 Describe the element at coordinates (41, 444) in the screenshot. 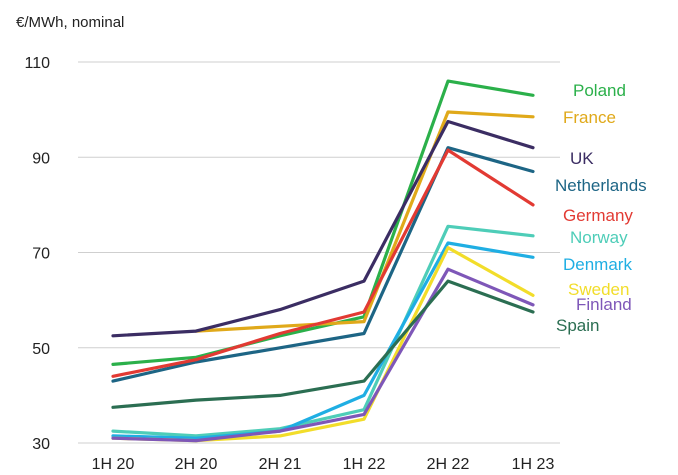

I see `y-tick-label: 30` at that location.